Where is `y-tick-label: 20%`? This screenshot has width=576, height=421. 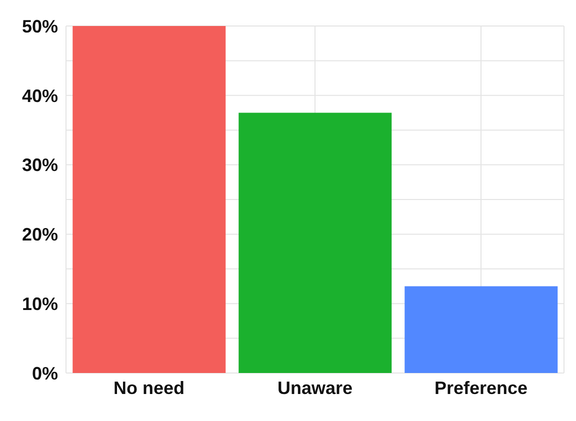 y-tick-label: 20% is located at coordinates (40, 234).